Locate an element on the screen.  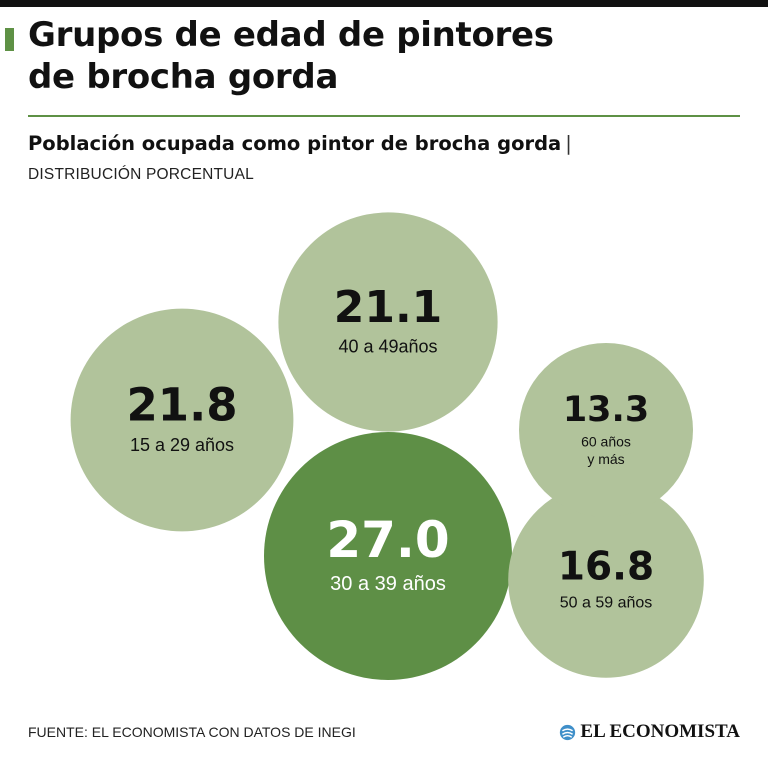
unit-label: DISTRIBUCIÓN PORCENTUAL is located at coordinates (141, 174).